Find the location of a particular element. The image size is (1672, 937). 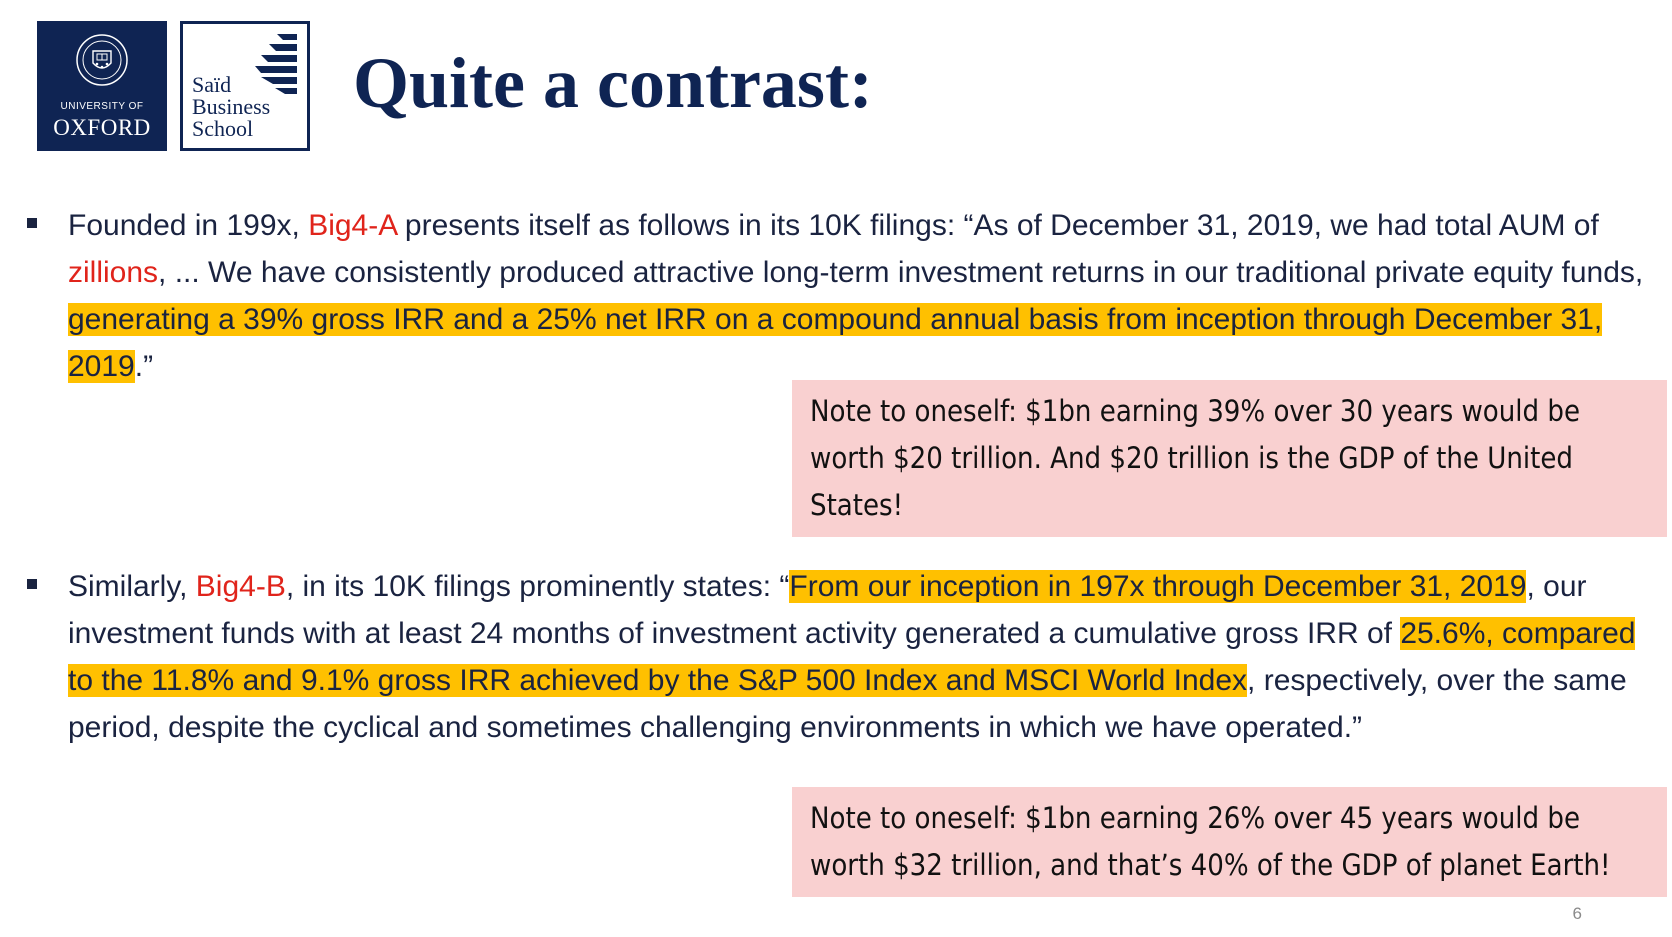

company-name-big4-a: Big4-A is located at coordinates (352, 225).